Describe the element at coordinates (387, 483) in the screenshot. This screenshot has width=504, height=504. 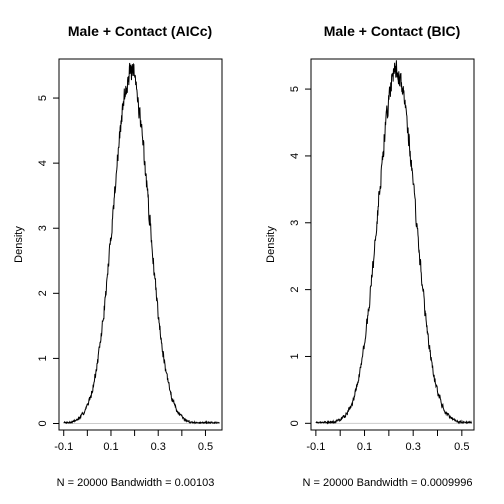
I see `x-axis-label: N = 20000 Bandwidth = 0.0009996` at that location.